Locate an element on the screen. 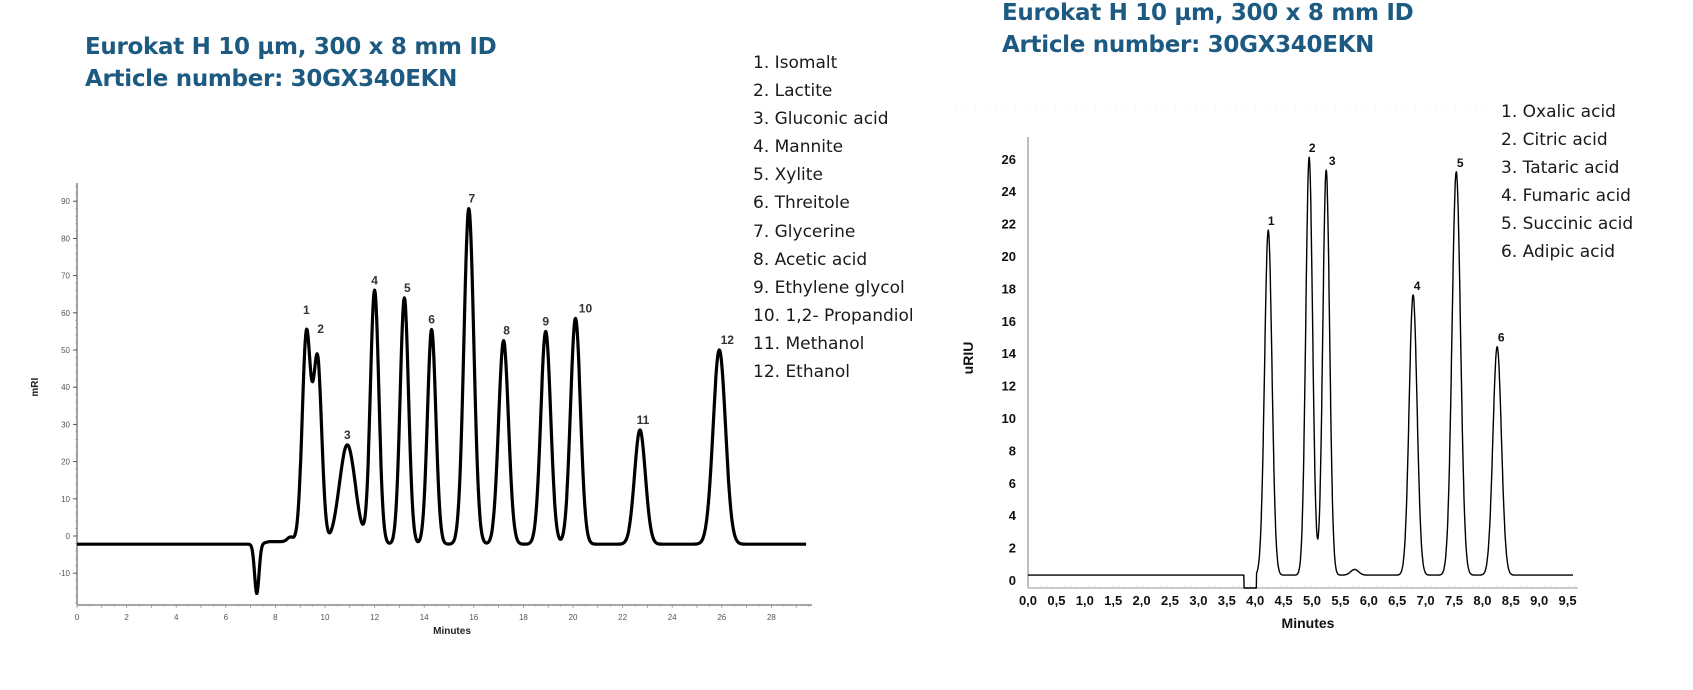  right-peak-label: 5 is located at coordinates (1460, 163).